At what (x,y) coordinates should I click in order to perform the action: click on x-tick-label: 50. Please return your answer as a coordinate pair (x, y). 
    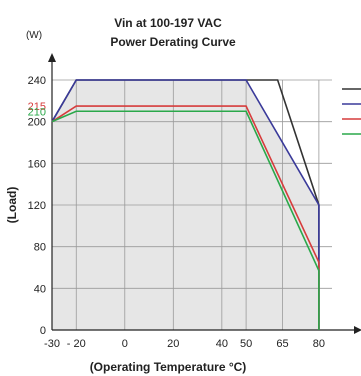
    Looking at the image, I should click on (246, 344).